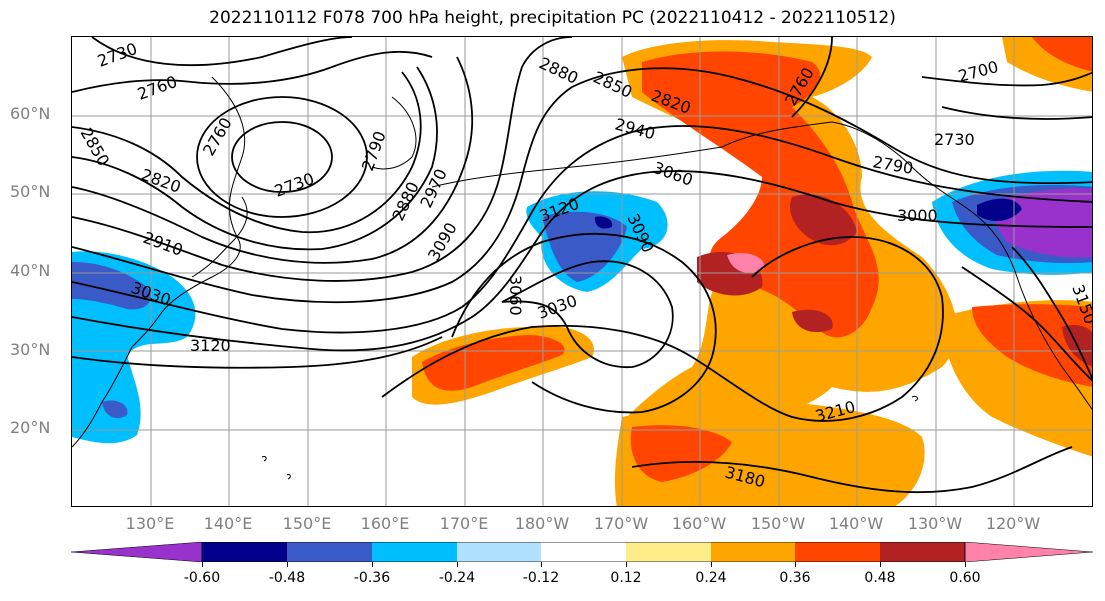 Image resolution: width=1105 pixels, height=601 pixels. Describe the element at coordinates (557, 307) in the screenshot. I see `contour-label: 3030` at that location.